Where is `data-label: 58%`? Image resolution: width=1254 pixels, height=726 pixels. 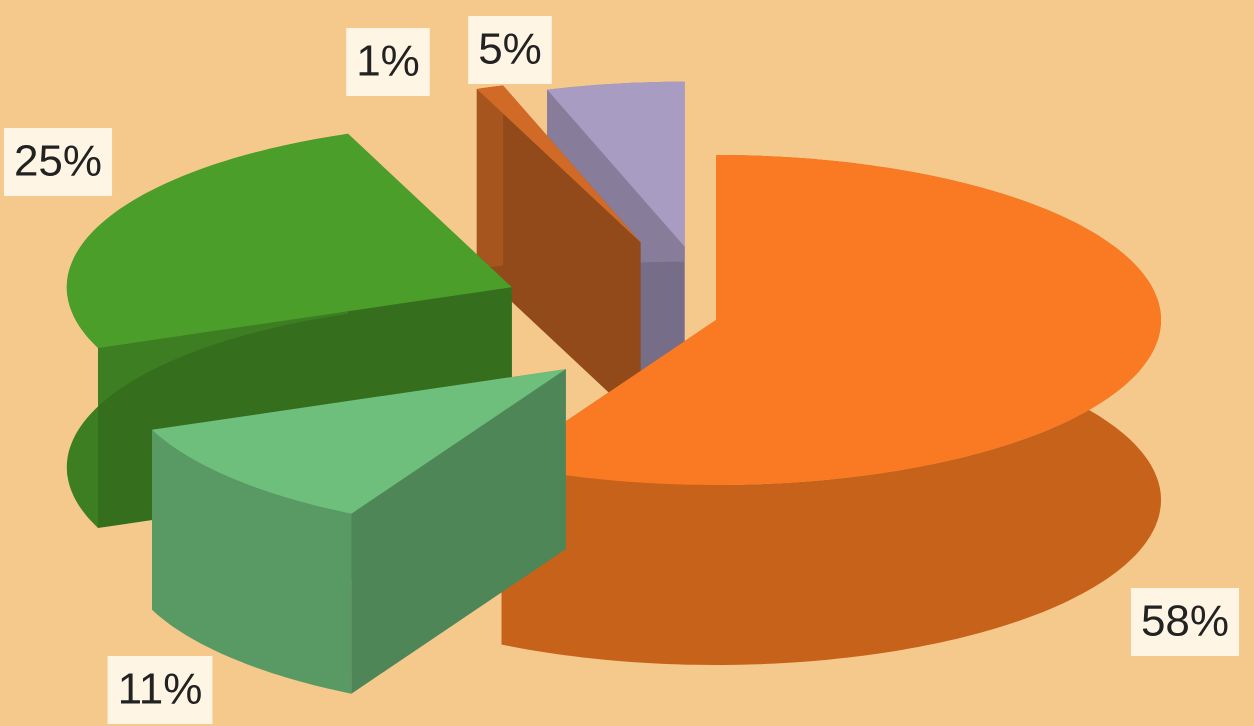 data-label: 58% is located at coordinates (1185, 621).